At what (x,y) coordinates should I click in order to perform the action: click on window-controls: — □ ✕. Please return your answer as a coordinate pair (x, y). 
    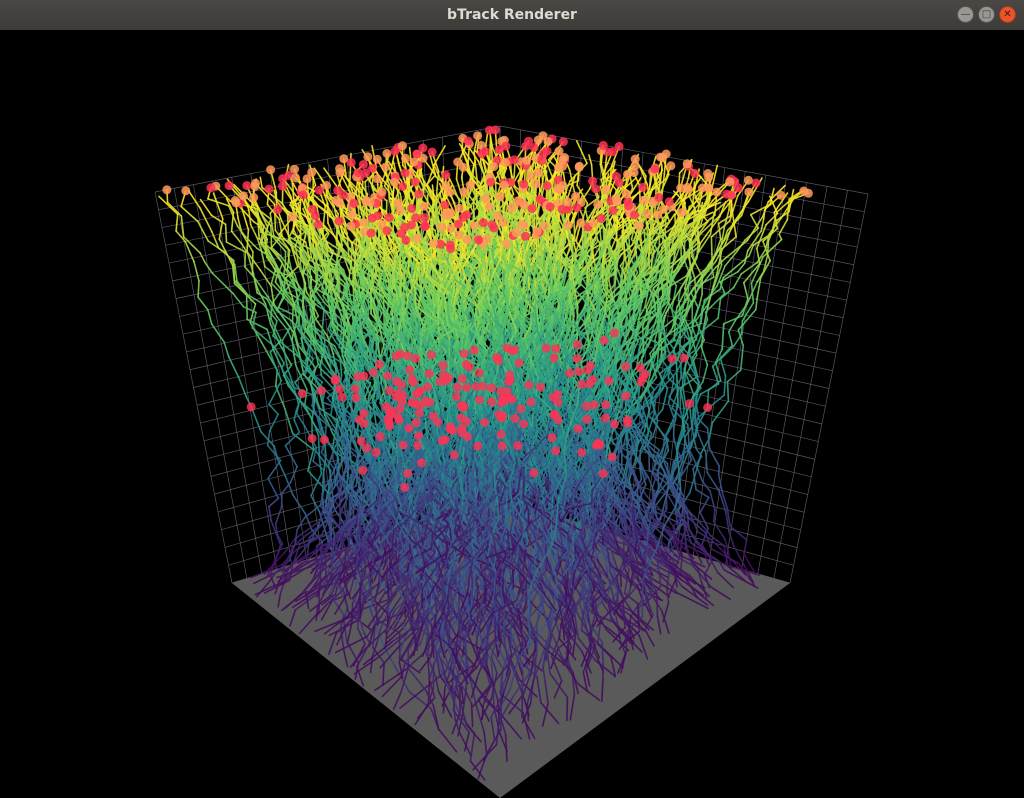
    Looking at the image, I should click on (986, 15).